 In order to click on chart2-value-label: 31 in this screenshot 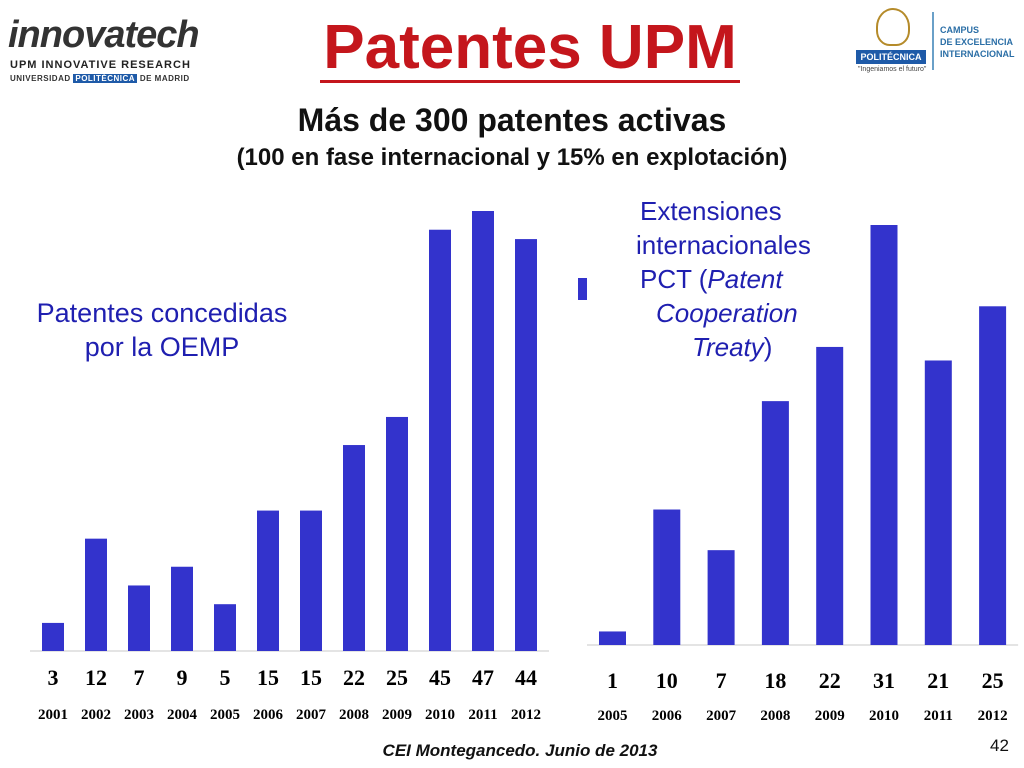, I will do `click(884, 680)`.